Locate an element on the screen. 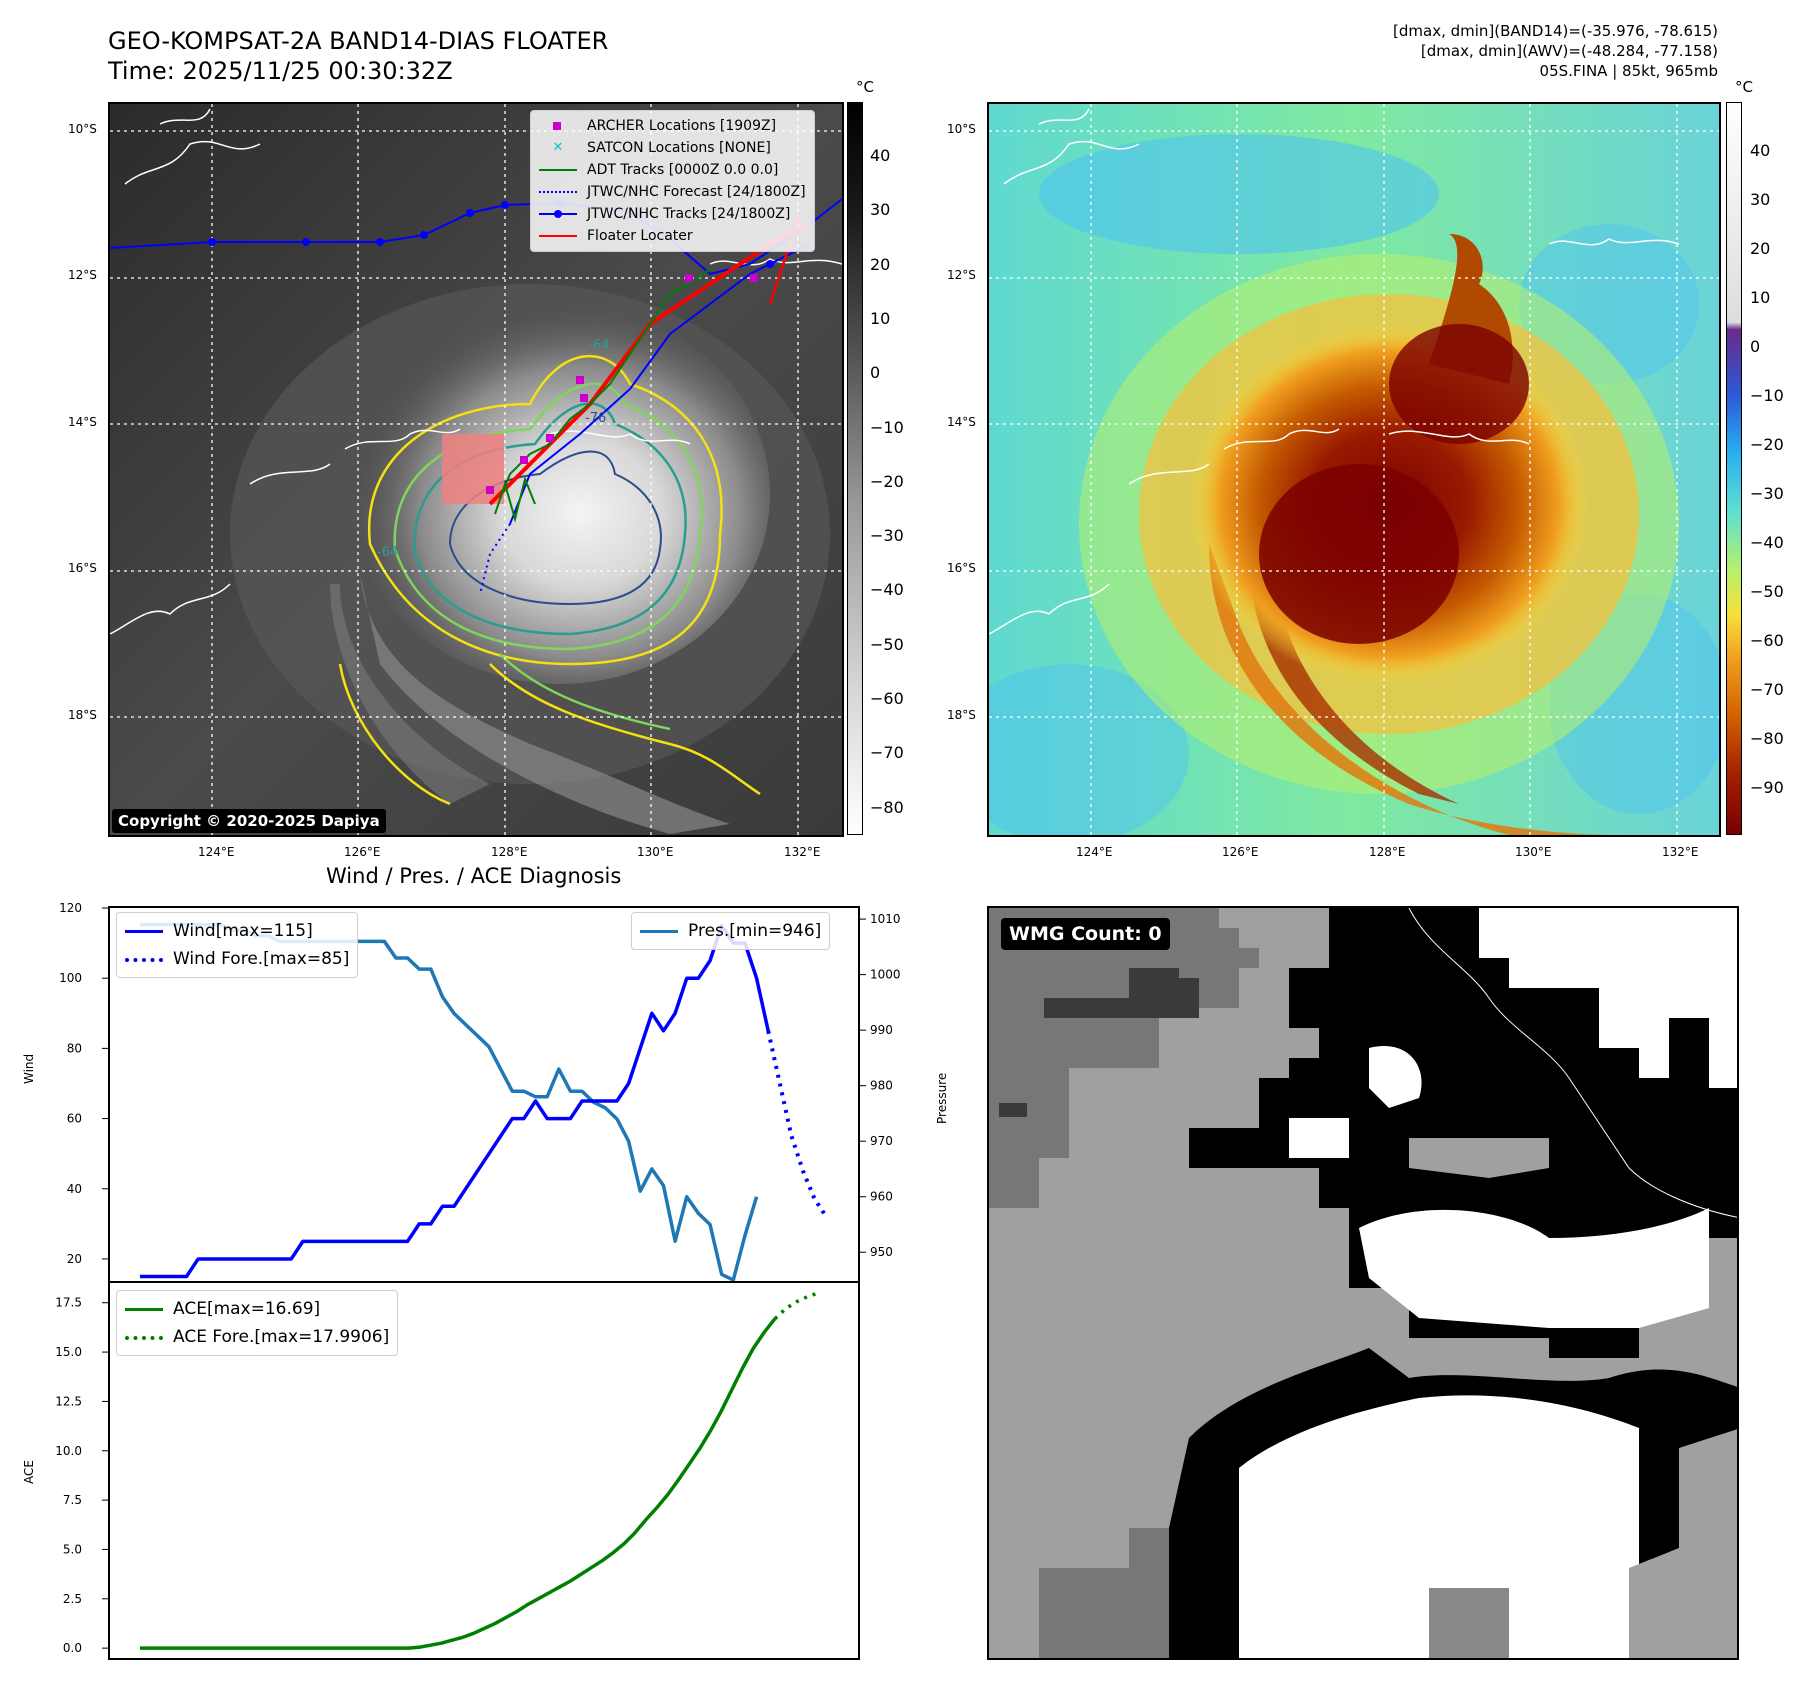  ace-panel is located at coordinates (484, 1470).